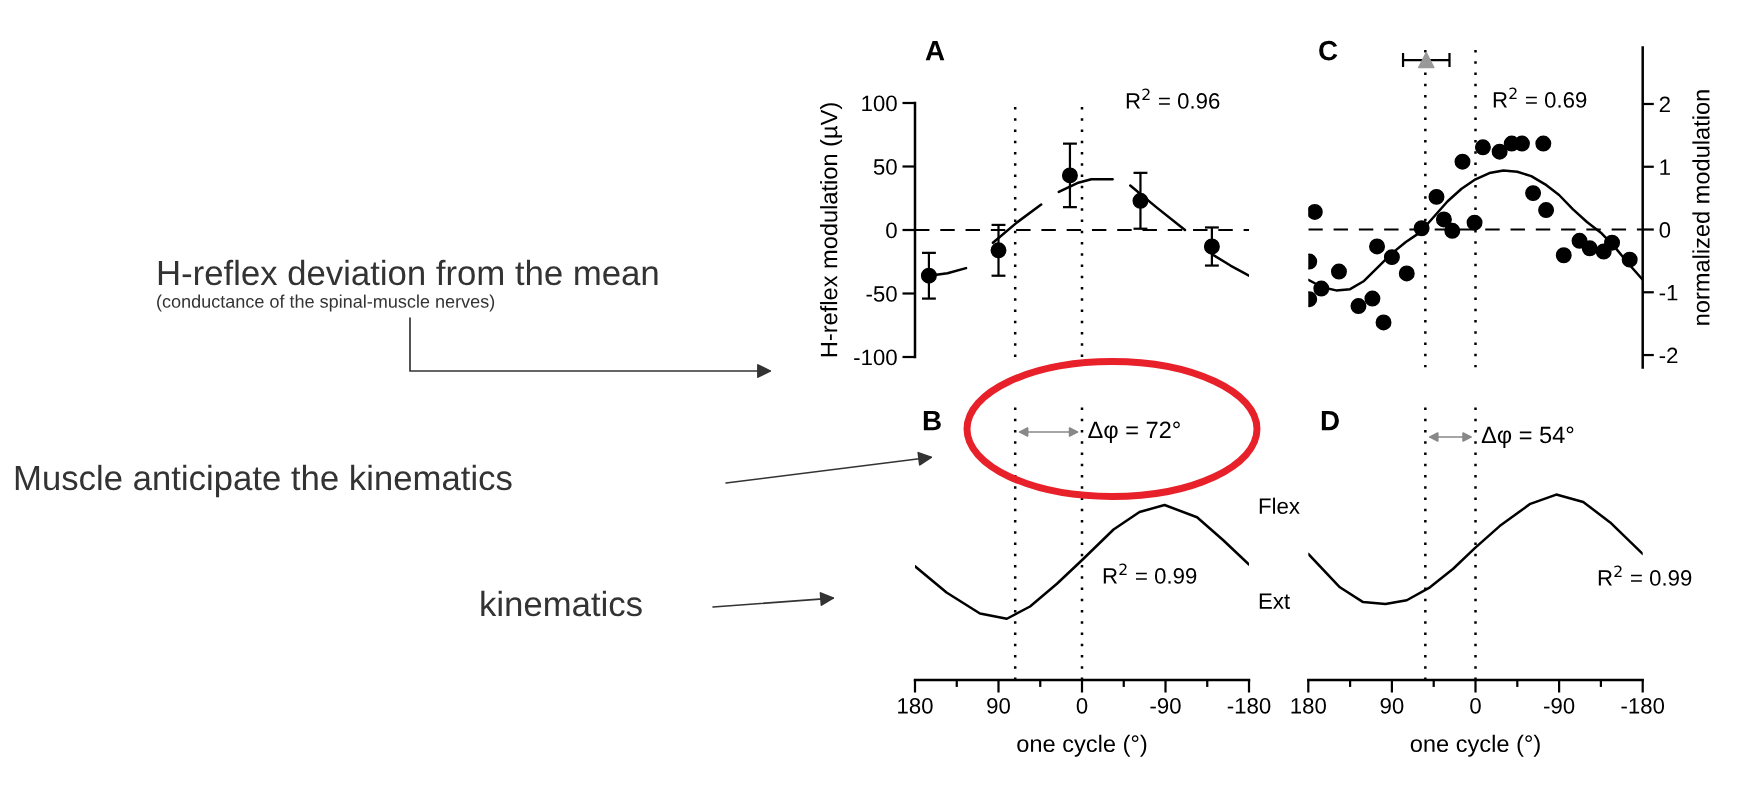 Image resolution: width=1746 pixels, height=789 pixels. What do you see at coordinates (1540, 97) in the screenshot?
I see `annotation: R$^{2}$ = 0.69` at bounding box center [1540, 97].